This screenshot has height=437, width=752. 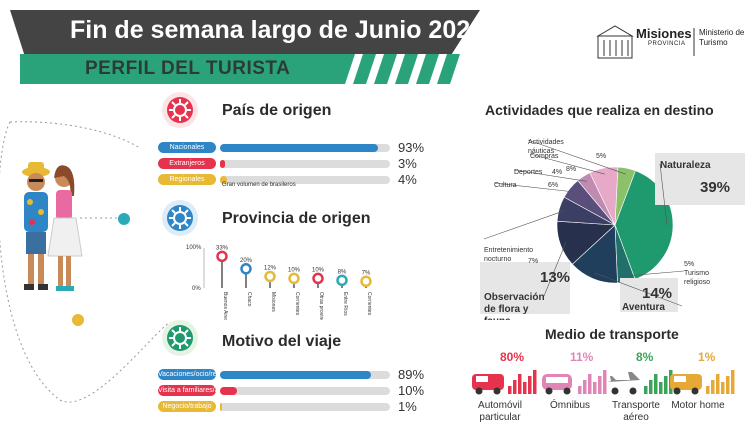 I want to click on logo-name: Misiones, so click(x=664, y=33).